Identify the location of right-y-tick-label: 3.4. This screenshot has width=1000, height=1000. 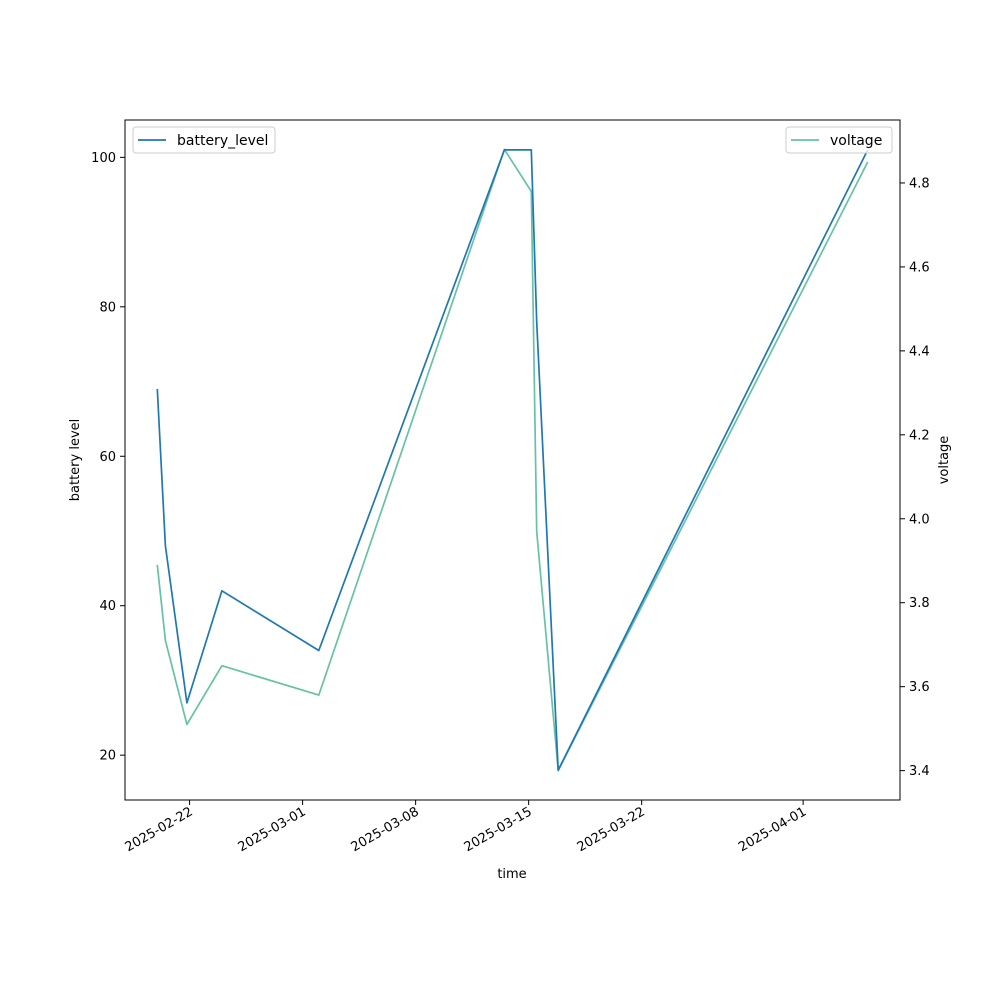
(919, 771).